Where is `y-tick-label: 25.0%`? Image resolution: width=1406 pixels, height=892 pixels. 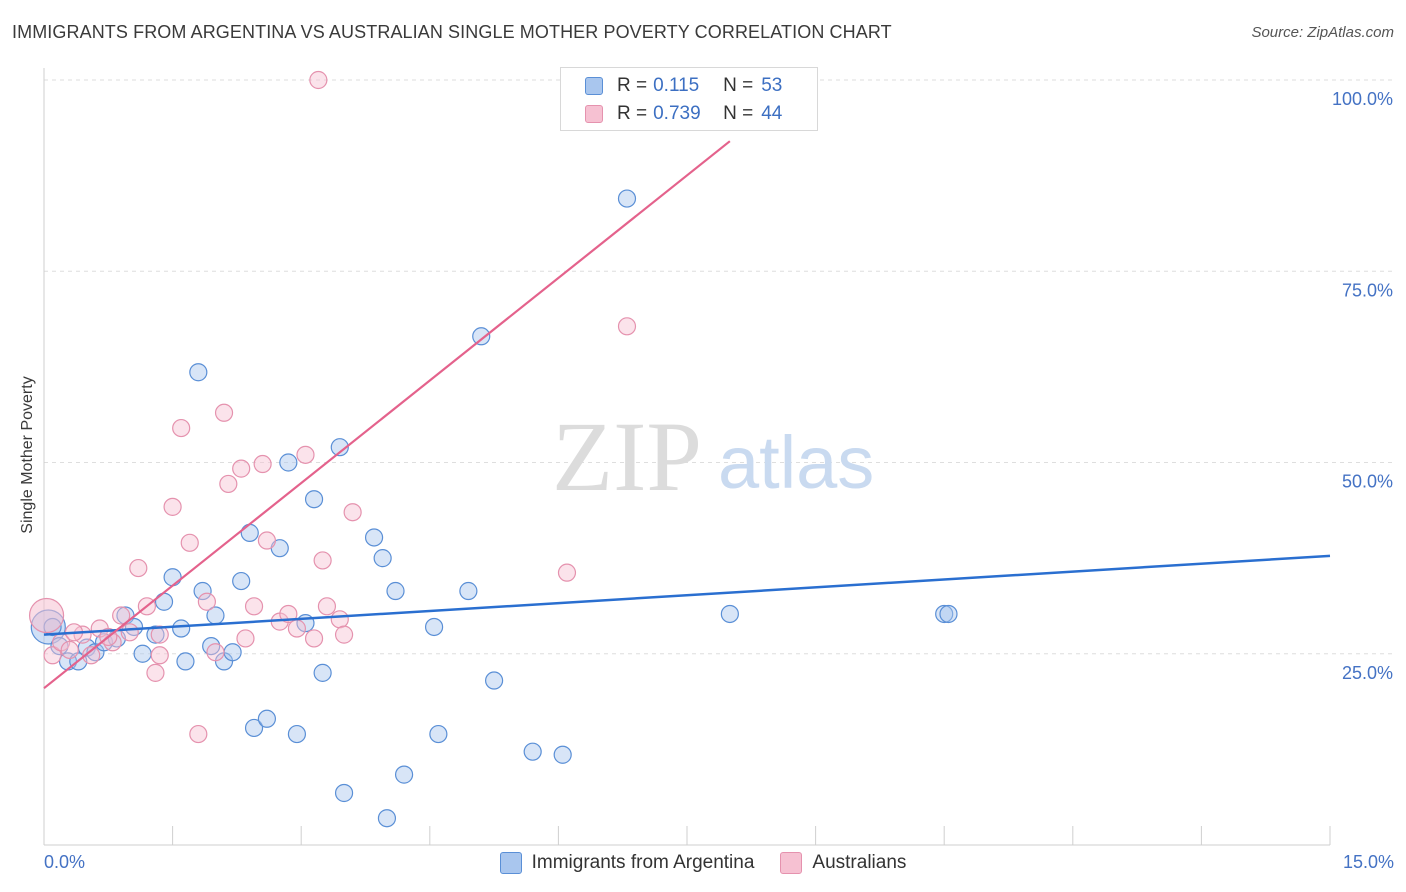
y-tick-label: 25.0% is located at coordinates (1367, 673).